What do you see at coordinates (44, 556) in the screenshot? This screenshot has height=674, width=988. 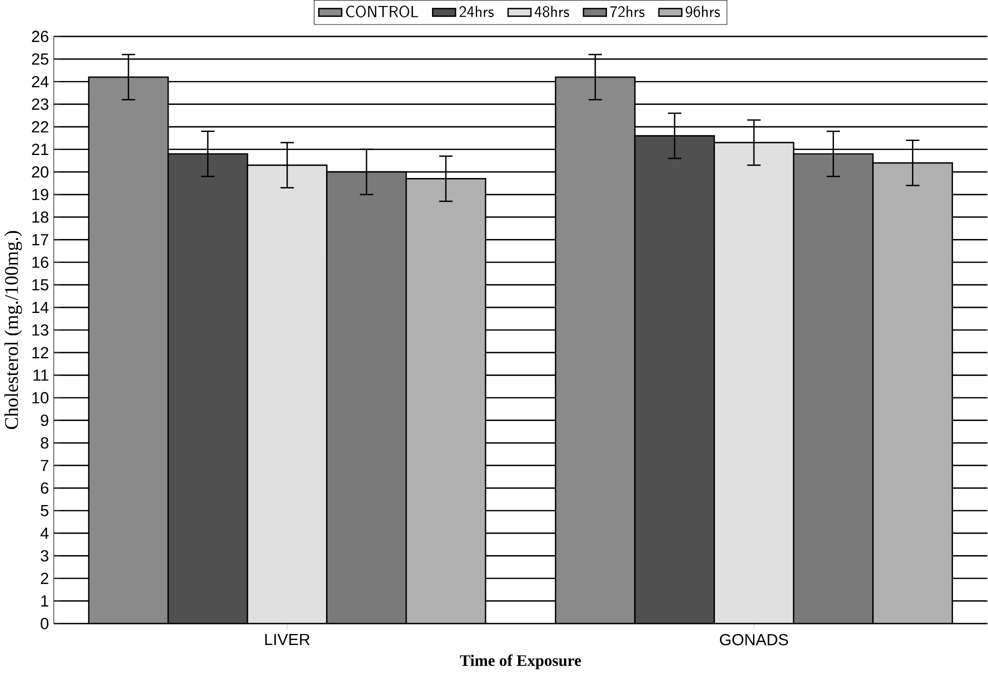 I see `y-tick-label: 3` at bounding box center [44, 556].